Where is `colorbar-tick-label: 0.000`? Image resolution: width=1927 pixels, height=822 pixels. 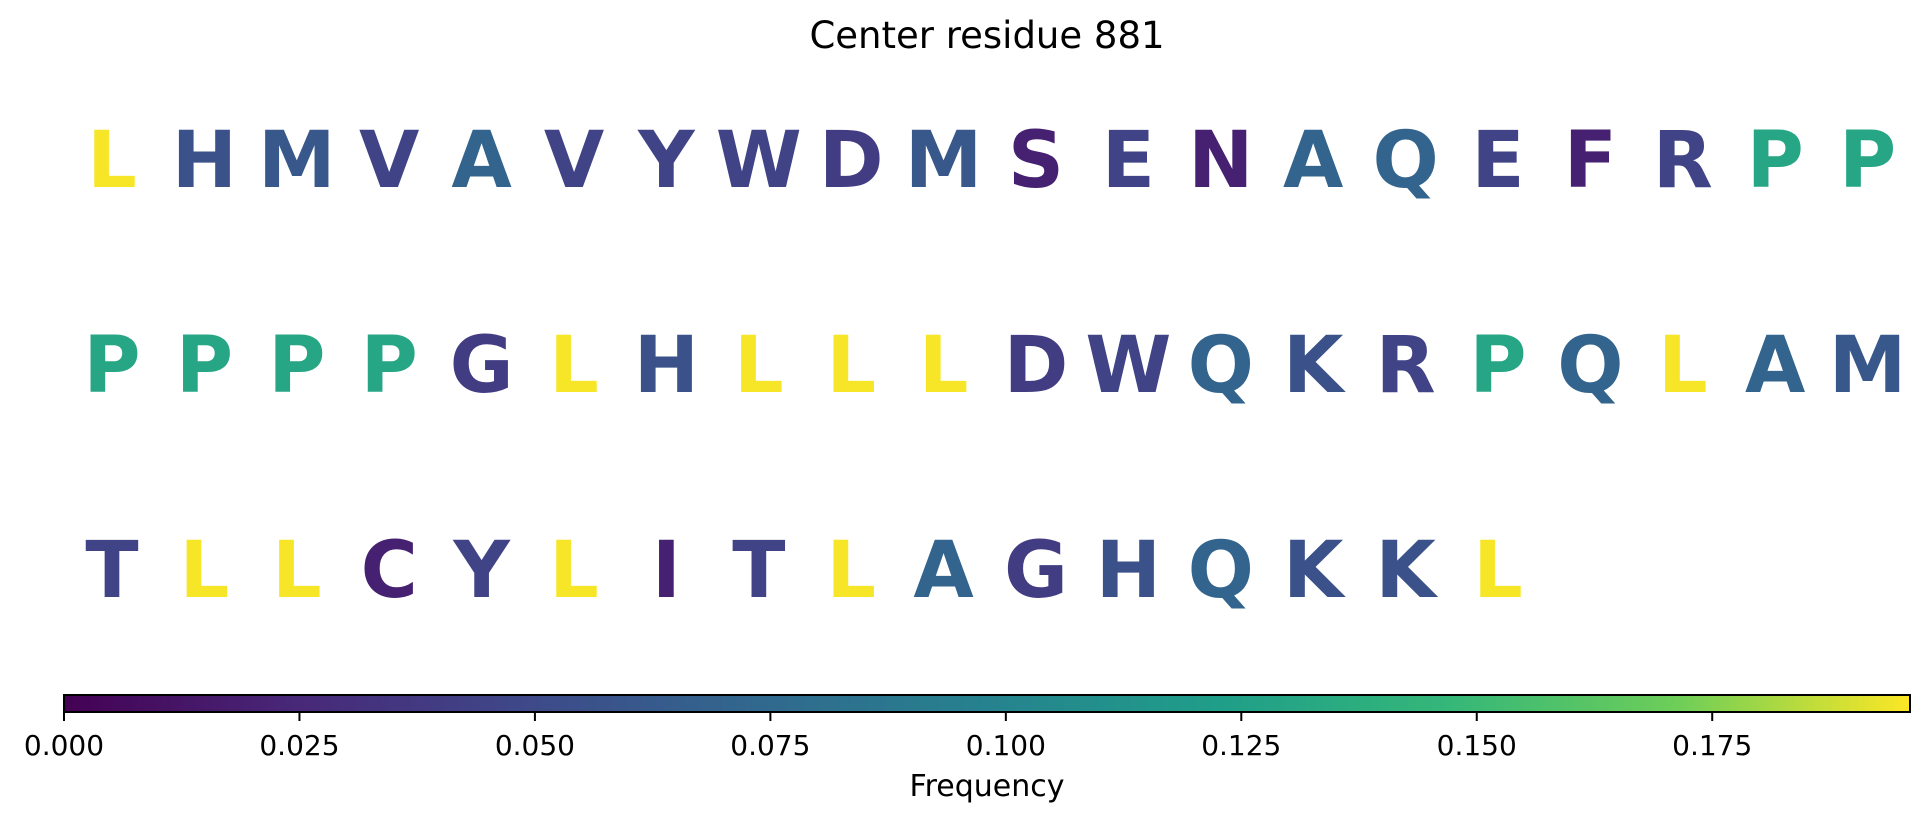
colorbar-tick-label: 0.000 is located at coordinates (64, 745).